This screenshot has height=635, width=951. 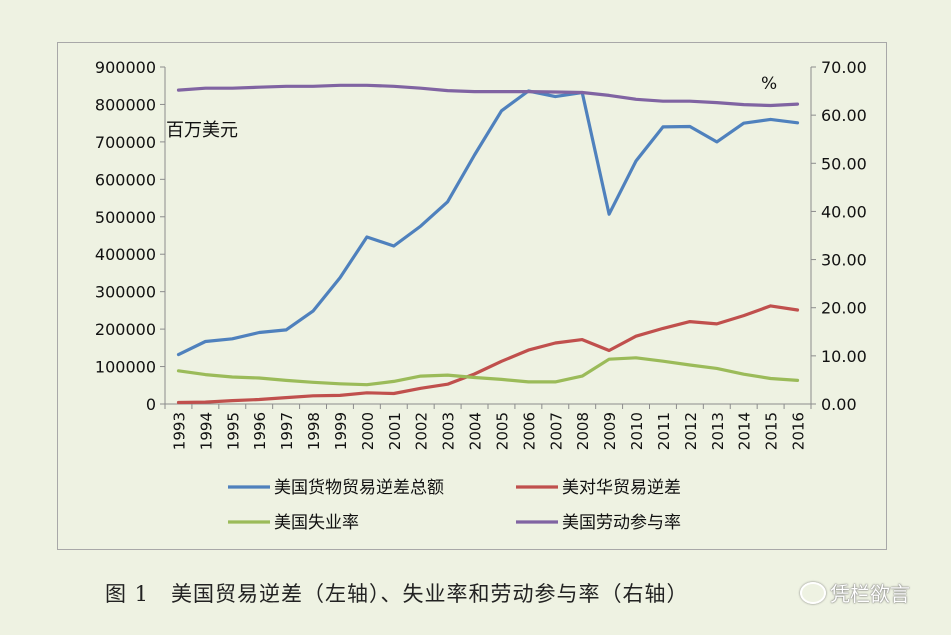 I want to click on x-tick-label: 2015, so click(x=772, y=431).